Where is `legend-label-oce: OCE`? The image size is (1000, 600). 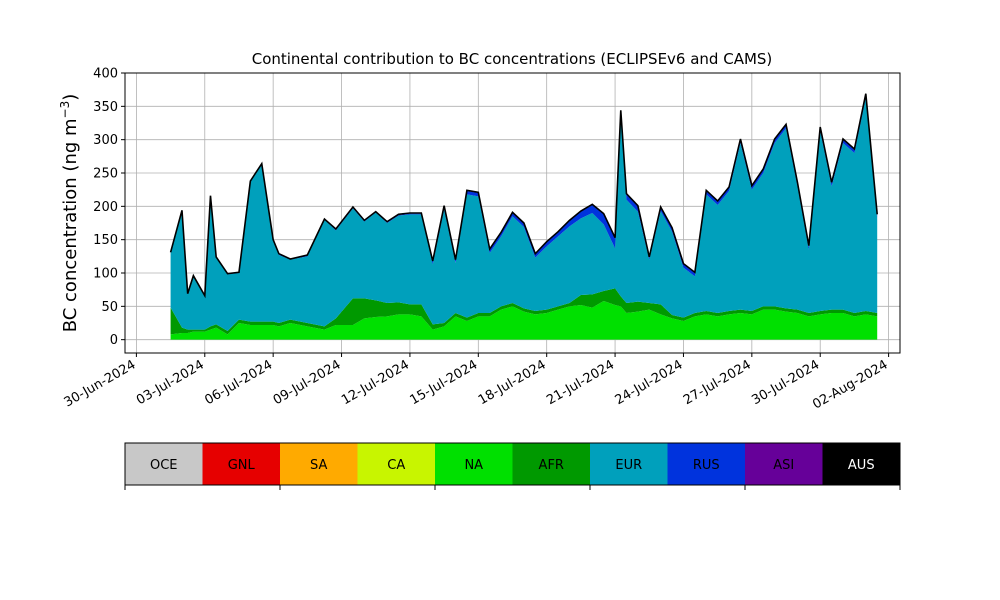 legend-label-oce: OCE is located at coordinates (164, 465).